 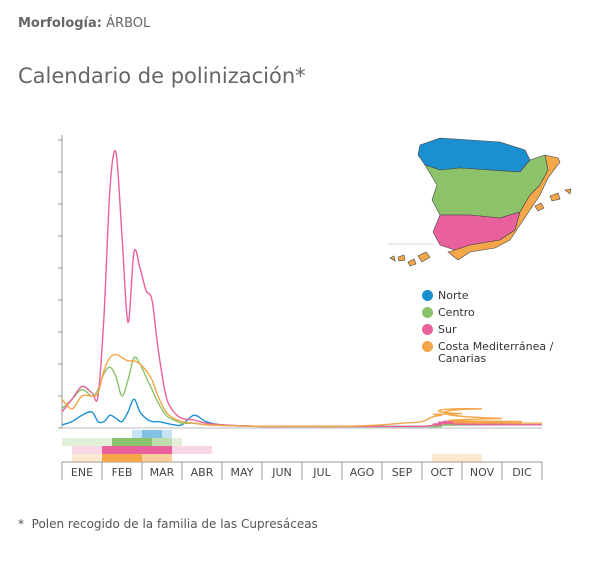 I want to click on legend-label: Centro, so click(x=456, y=312).